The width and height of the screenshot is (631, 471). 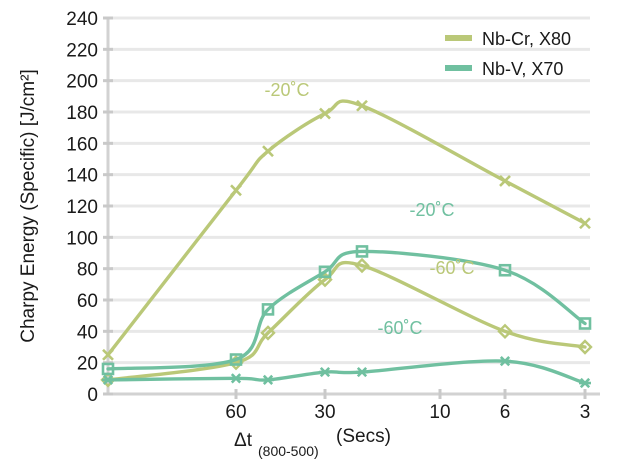 What do you see at coordinates (82, 113) in the screenshot?
I see `y-tick-label: 180` at bounding box center [82, 113].